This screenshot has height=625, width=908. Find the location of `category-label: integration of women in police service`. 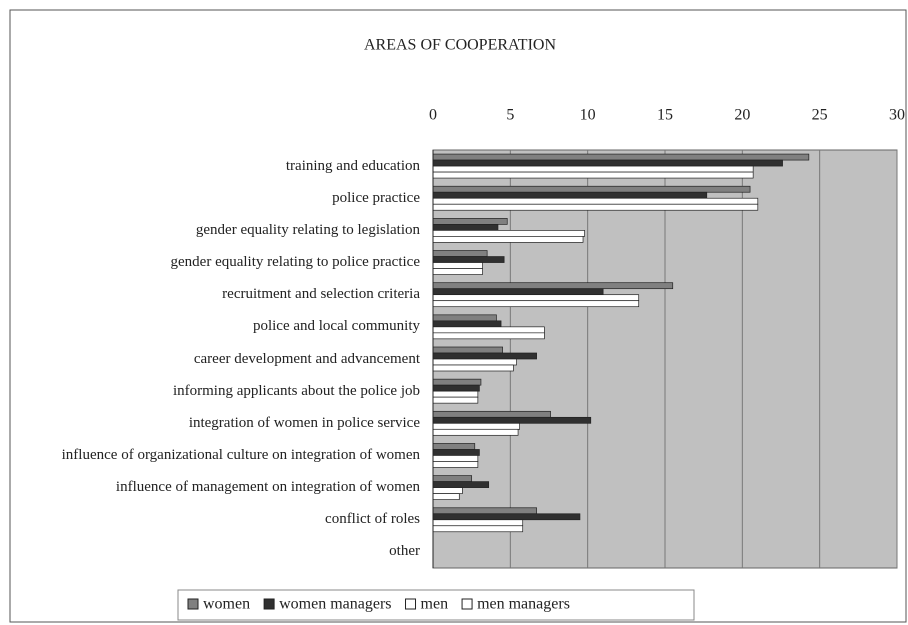

category-label: integration of women in police service is located at coordinates (304, 422).